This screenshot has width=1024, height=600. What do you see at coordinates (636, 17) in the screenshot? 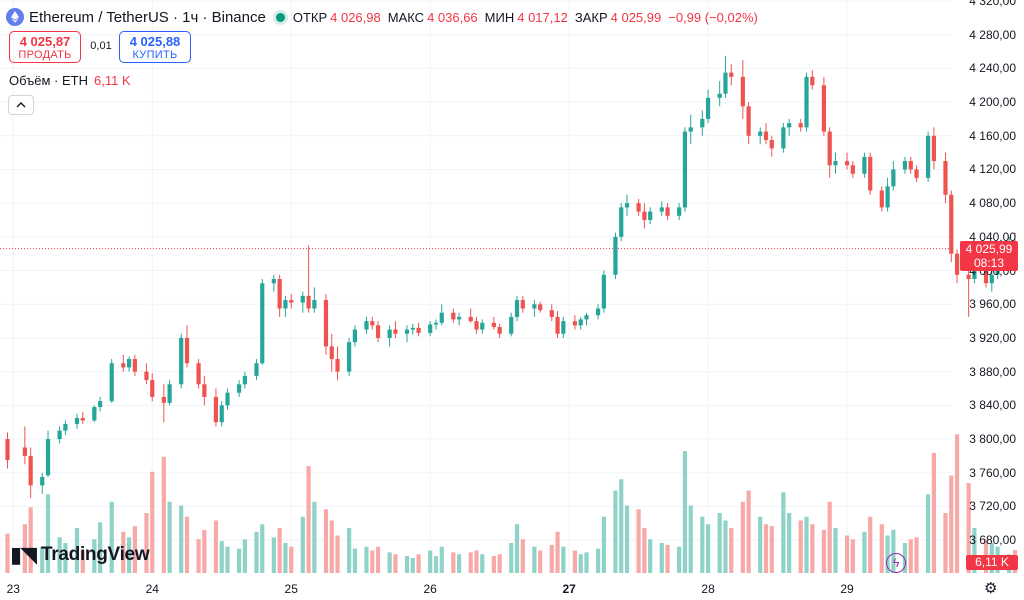
I see `close-value: 4 025,99` at bounding box center [636, 17].